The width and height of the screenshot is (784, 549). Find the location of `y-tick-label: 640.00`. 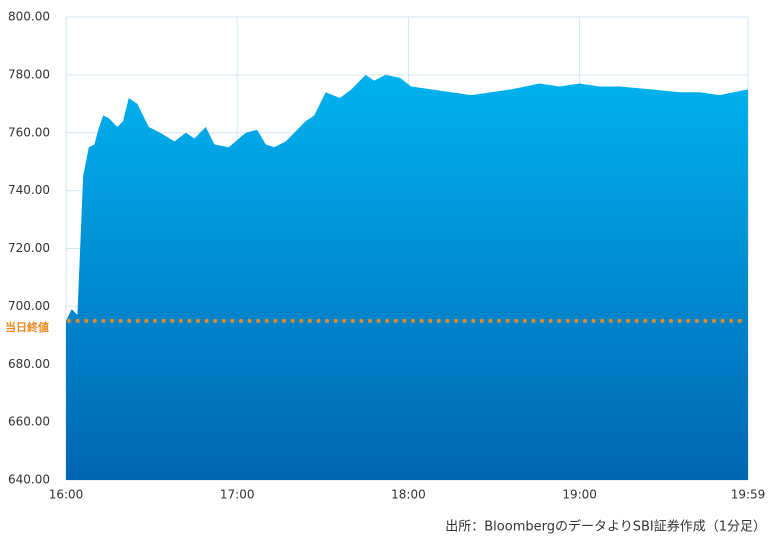

y-tick-label: 640.00 is located at coordinates (29, 480).